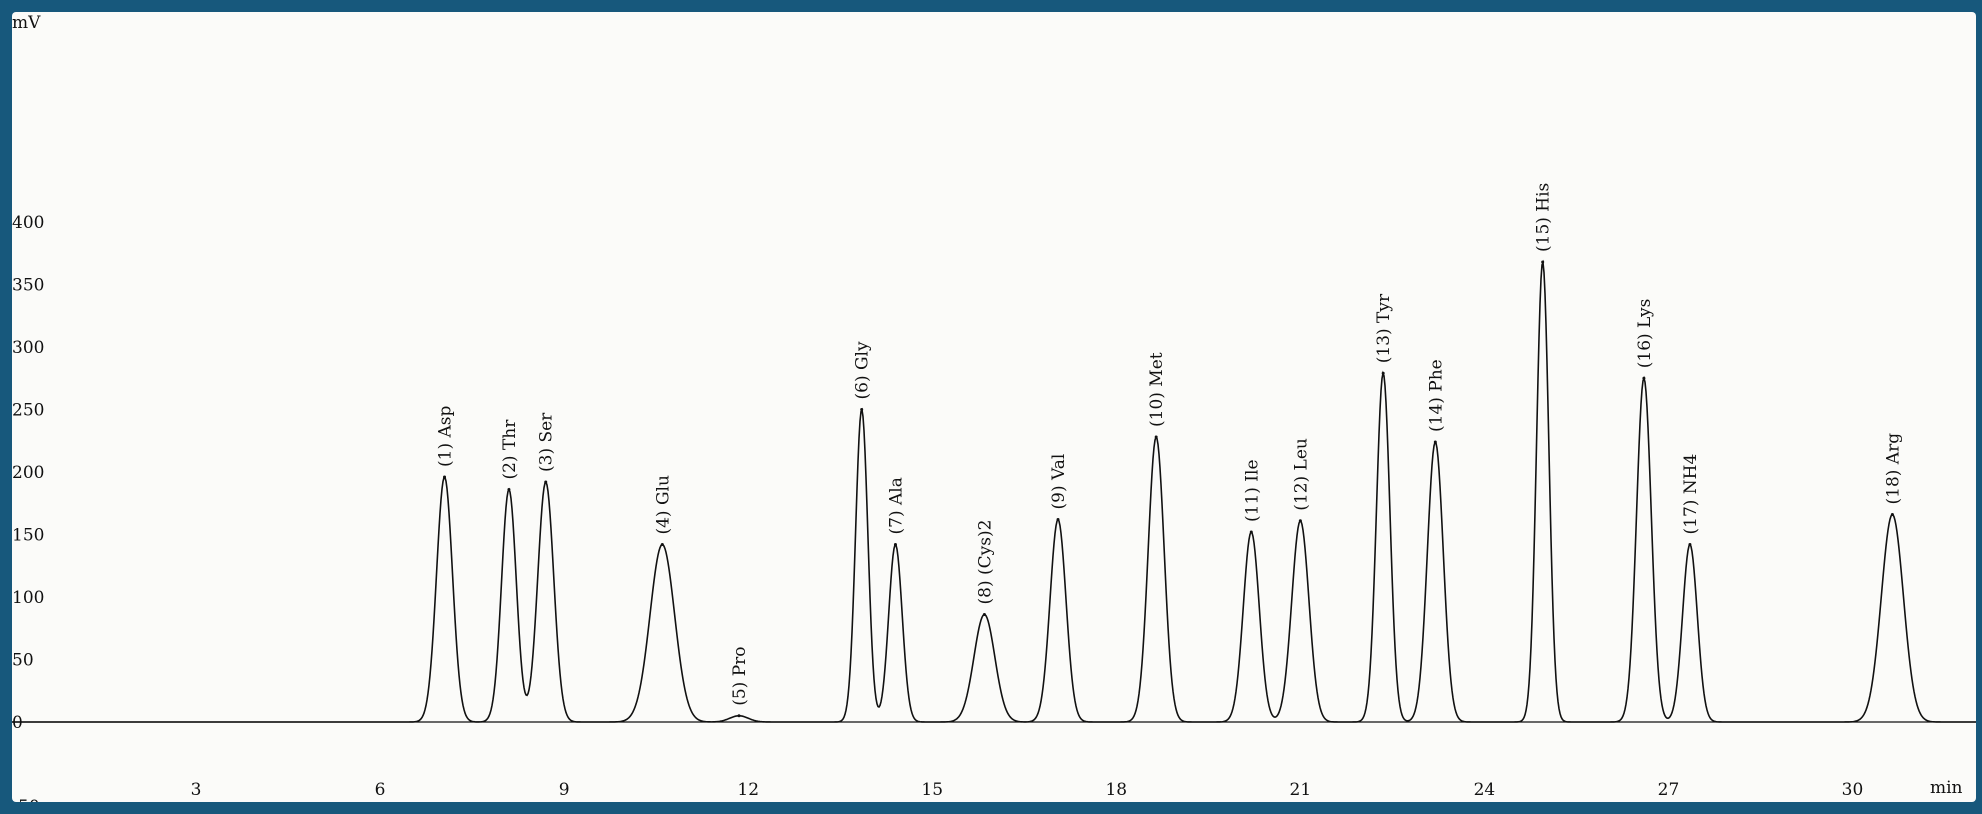 The height and width of the screenshot is (814, 1982). What do you see at coordinates (1893, 469) in the screenshot?
I see `peak-label: (18) Arg` at bounding box center [1893, 469].